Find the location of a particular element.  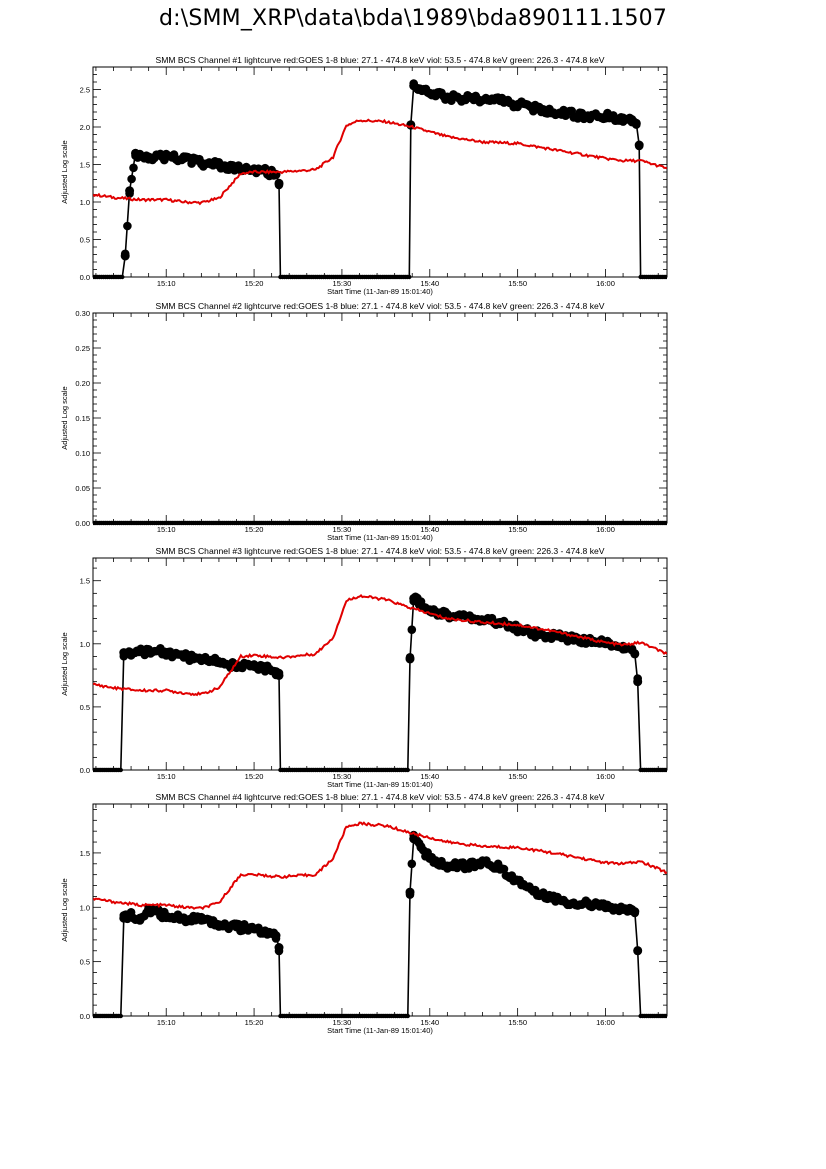

y-tick-label: 2.5 is located at coordinates (85, 90).